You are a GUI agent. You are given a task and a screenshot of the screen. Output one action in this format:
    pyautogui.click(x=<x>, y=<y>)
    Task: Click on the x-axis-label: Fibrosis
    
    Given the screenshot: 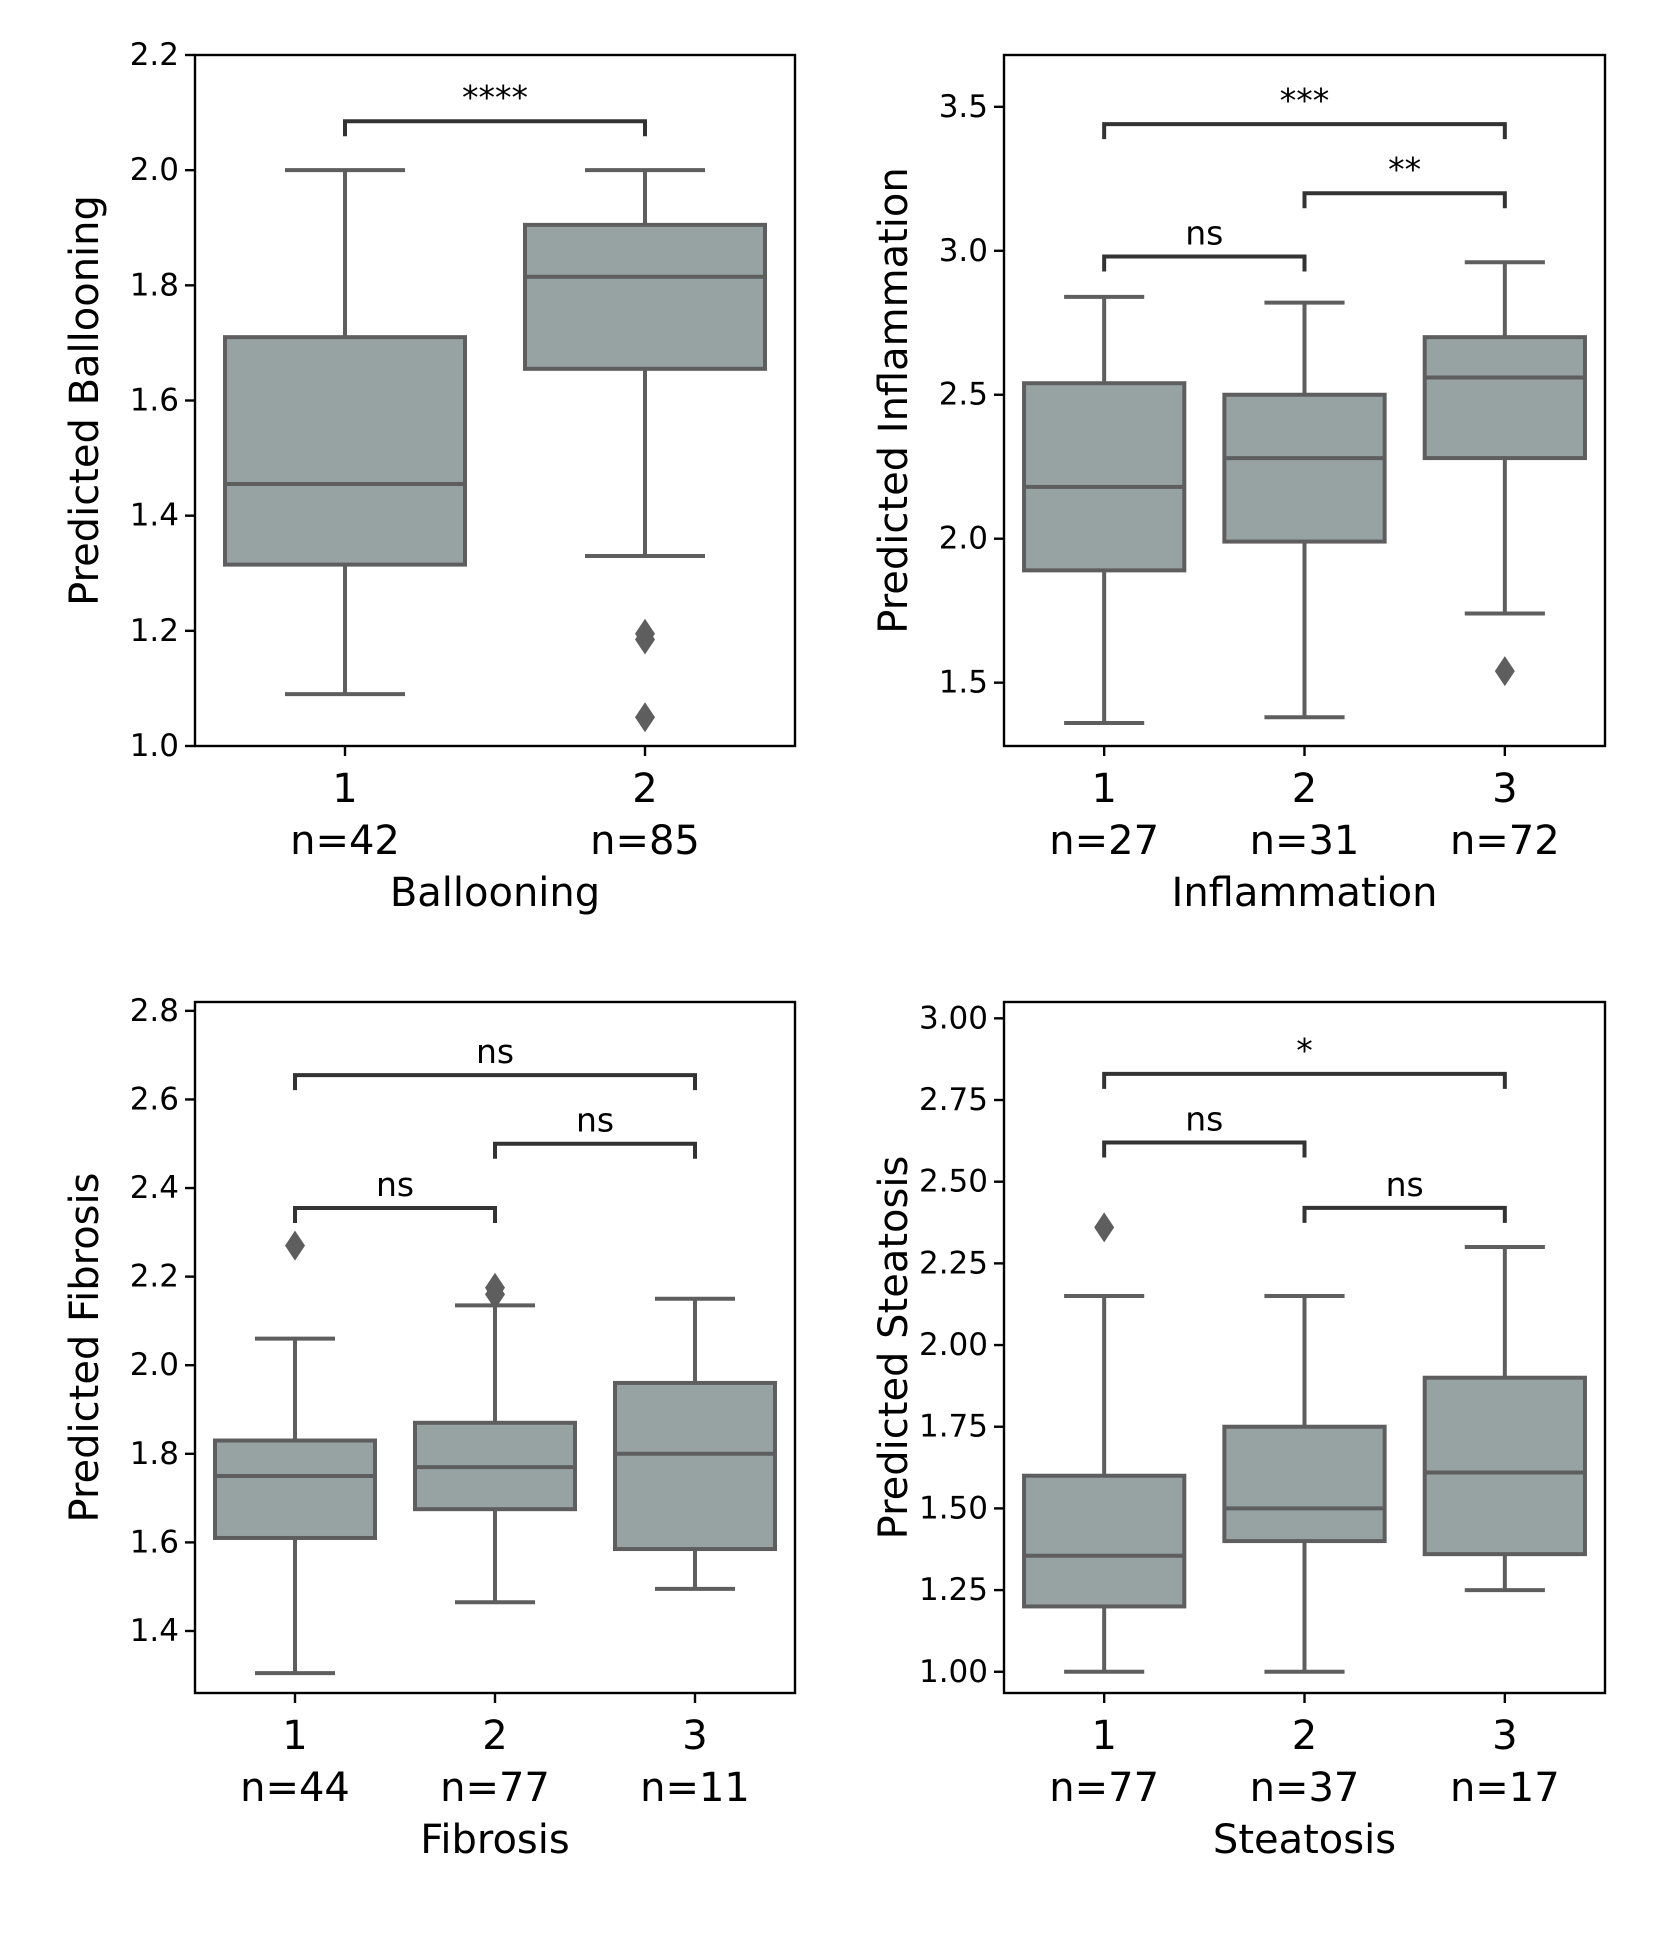 What is the action you would take?
    pyautogui.click(x=494, y=1840)
    